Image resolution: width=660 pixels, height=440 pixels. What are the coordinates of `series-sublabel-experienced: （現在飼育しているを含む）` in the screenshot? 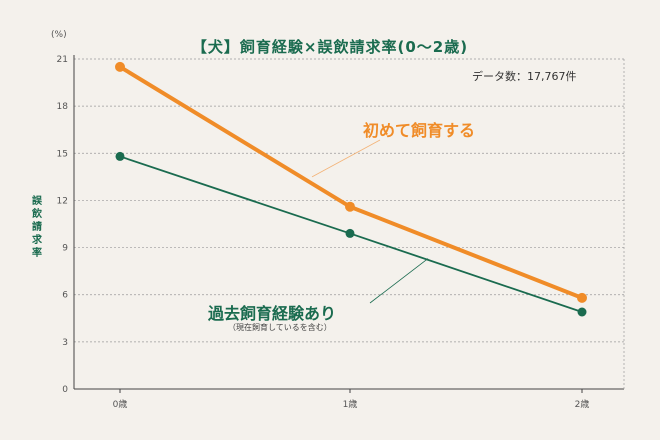 It's located at (280, 327).